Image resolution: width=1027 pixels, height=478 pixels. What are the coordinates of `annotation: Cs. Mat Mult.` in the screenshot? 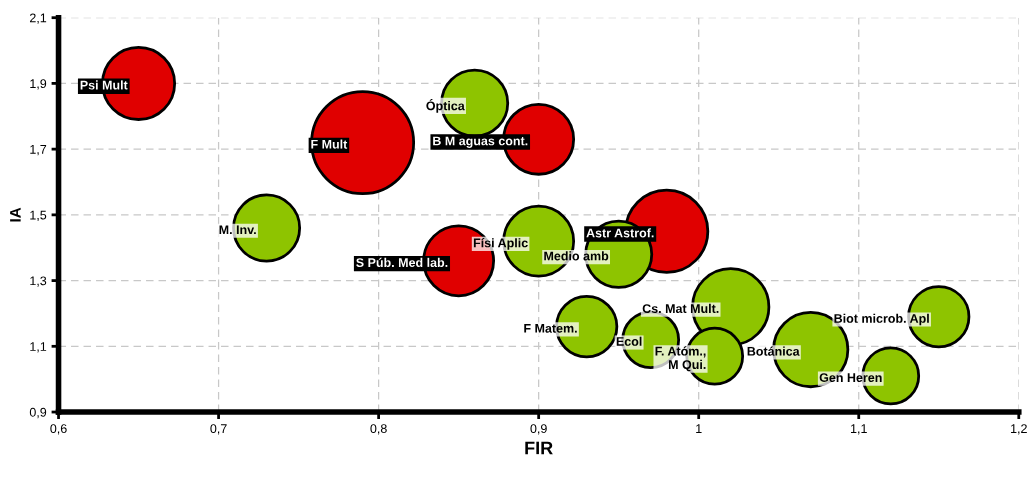 It's located at (680, 308).